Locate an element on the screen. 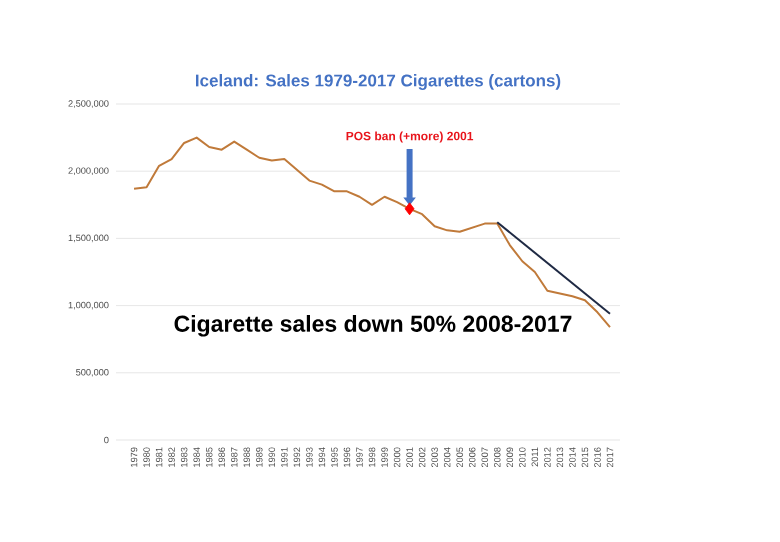 This screenshot has width=780, height=542. annotation: Cigarette sales down 50% 2008-2017 is located at coordinates (373, 326).